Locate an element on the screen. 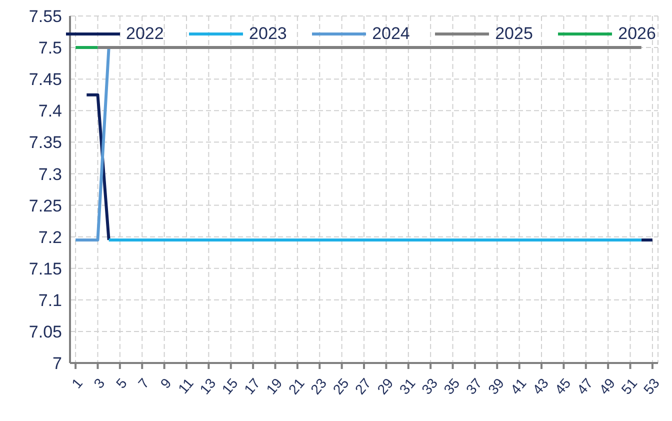 The width and height of the screenshot is (672, 421). y-tick-label: 7.1 is located at coordinates (50, 300).